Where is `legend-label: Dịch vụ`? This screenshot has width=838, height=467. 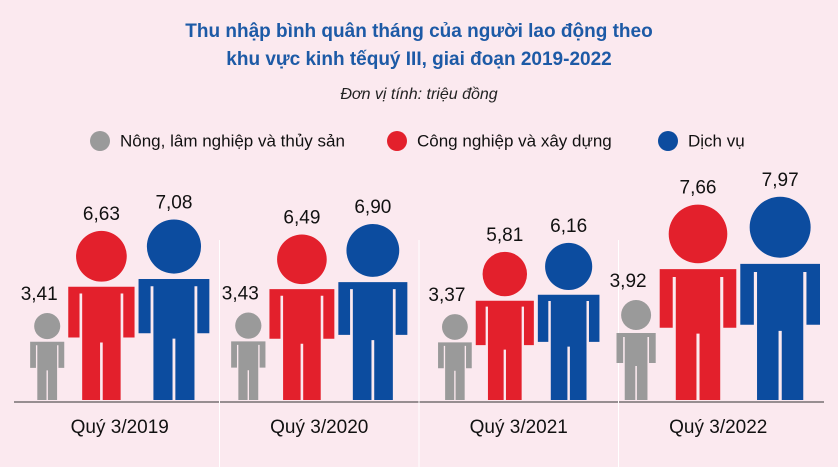
legend-label: Dịch vụ is located at coordinates (716, 140).